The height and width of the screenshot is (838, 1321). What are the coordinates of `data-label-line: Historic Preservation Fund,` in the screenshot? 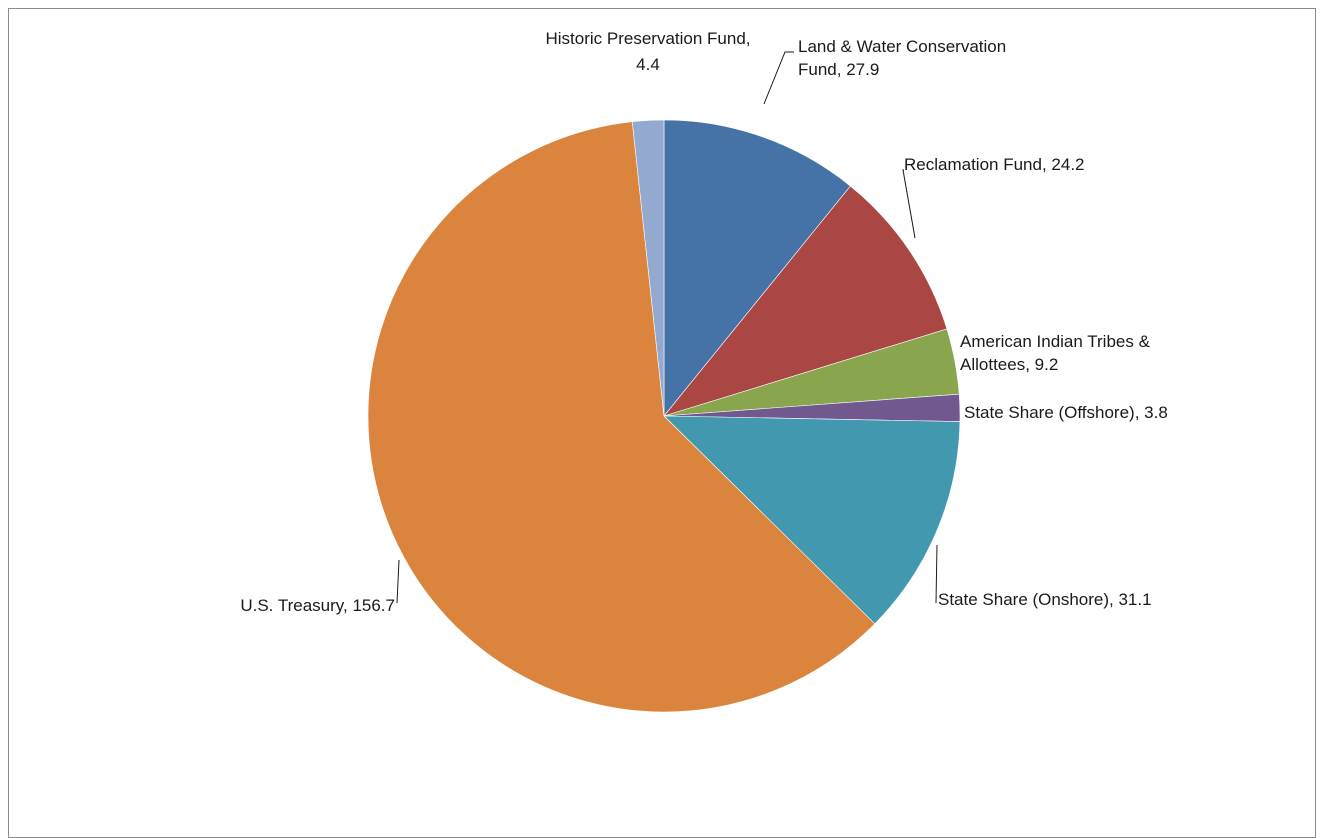 It's located at (647, 38).